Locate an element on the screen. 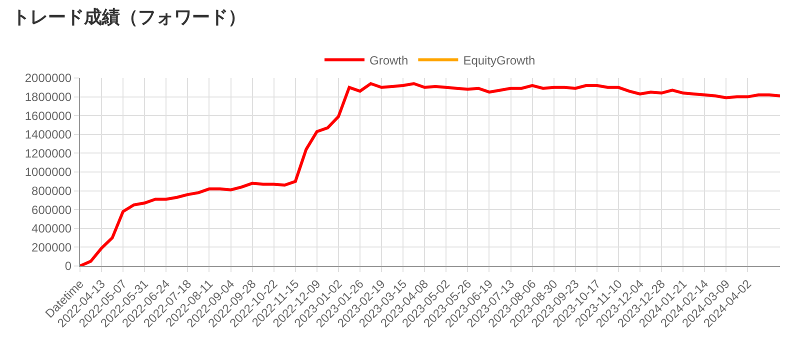 This screenshot has height=342, width=798. y-tick-label: 600000 is located at coordinates (52, 209).